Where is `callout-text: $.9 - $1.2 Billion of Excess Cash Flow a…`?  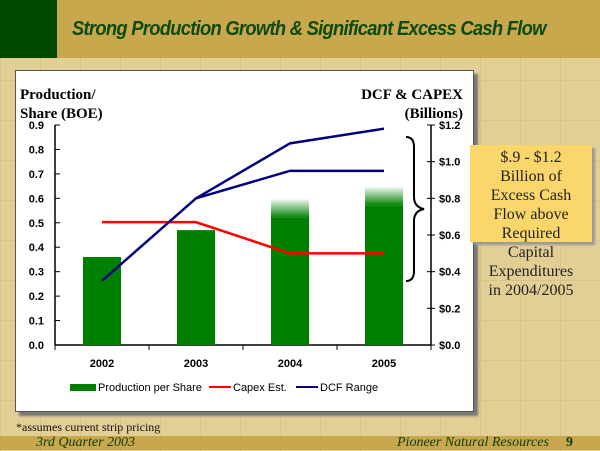
callout-text: $.9 - $1.2 Billion of Excess Cash Flow a… is located at coordinates (531, 224).